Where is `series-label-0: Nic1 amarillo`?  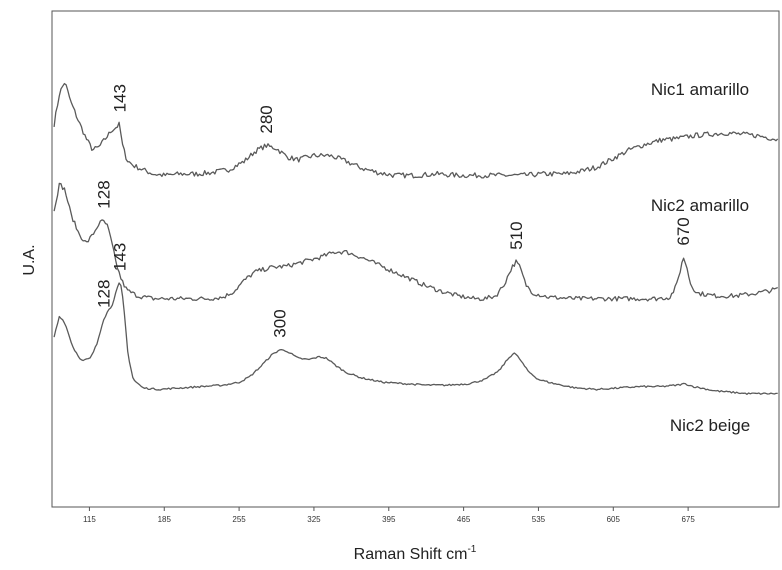 series-label-0: Nic1 amarillo is located at coordinates (700, 89).